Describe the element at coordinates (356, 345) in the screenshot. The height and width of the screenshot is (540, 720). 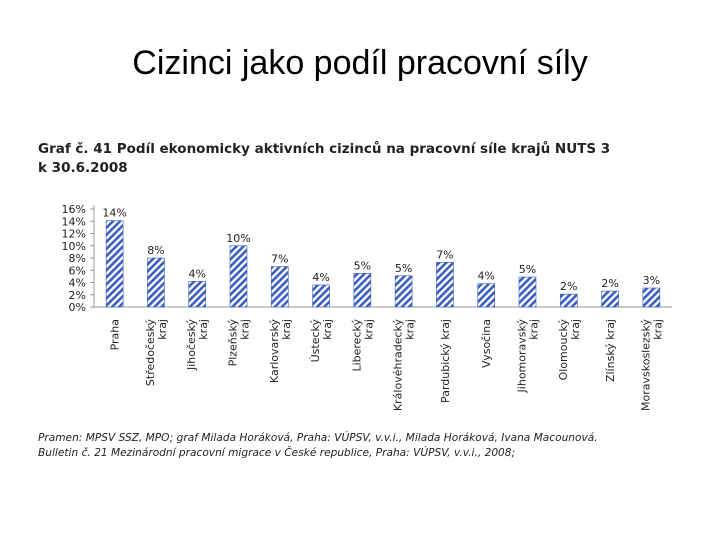
I see `x-category-label-line: Liberecký` at that location.